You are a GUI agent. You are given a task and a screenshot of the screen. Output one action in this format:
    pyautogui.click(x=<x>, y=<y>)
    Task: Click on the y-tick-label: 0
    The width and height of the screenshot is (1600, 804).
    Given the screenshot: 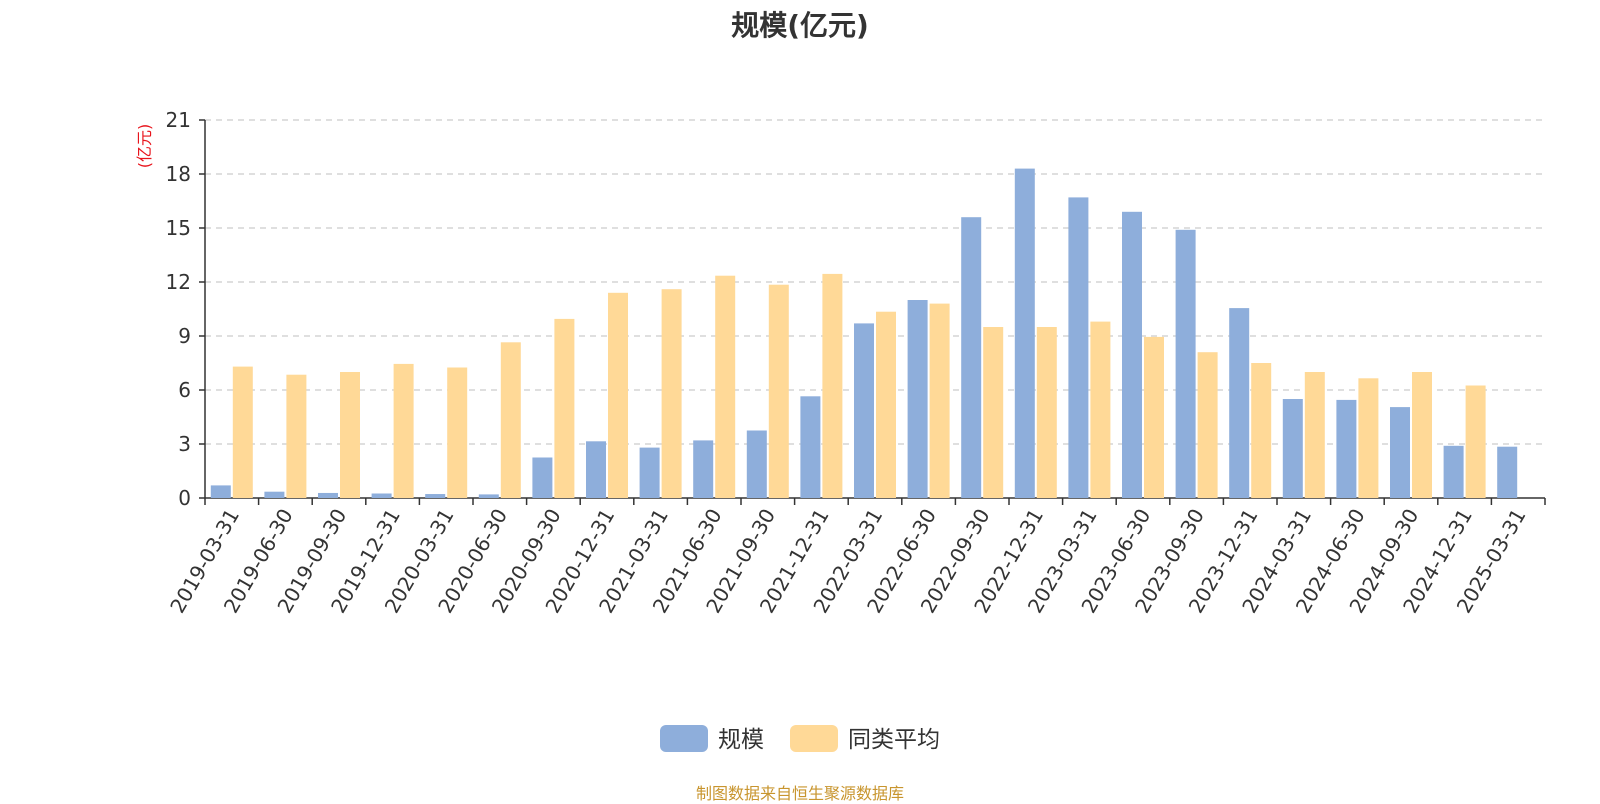 What is the action you would take?
    pyautogui.click(x=184, y=498)
    